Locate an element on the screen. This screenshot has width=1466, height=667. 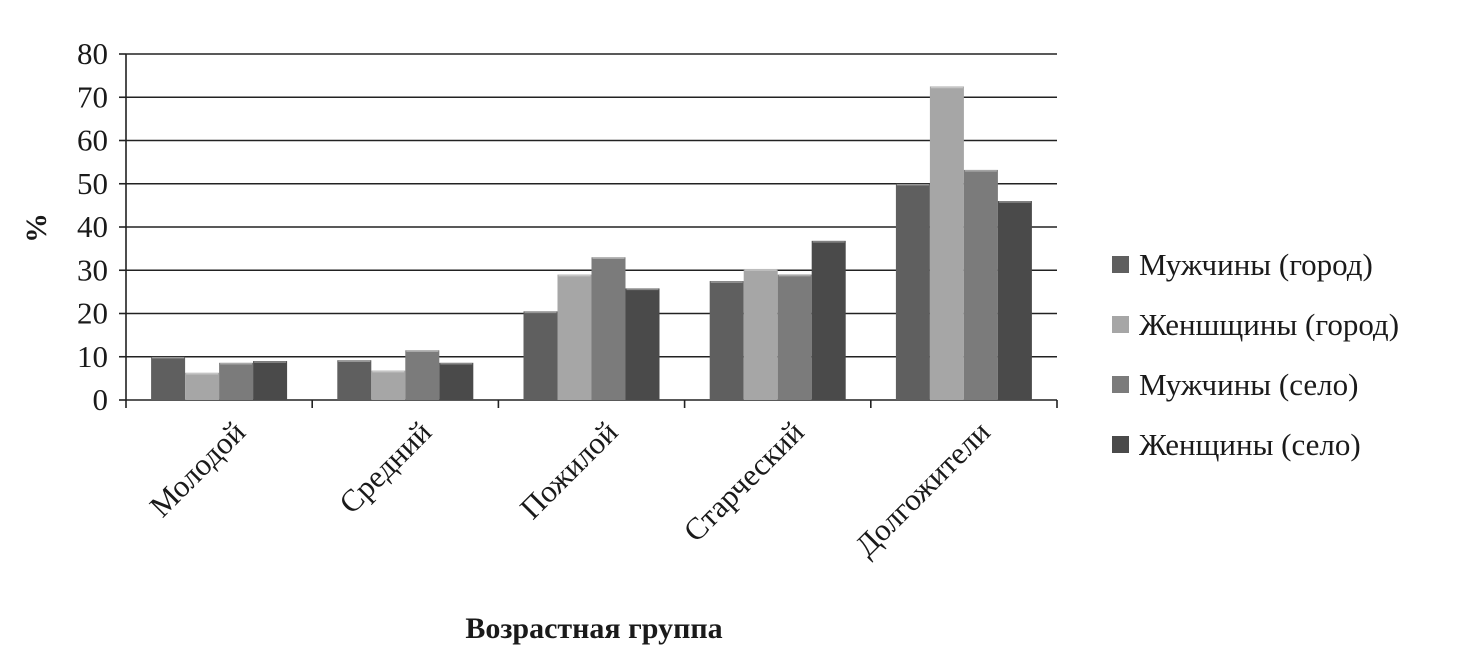
legend-label: Мужчины (город) is located at coordinates (1256, 264).